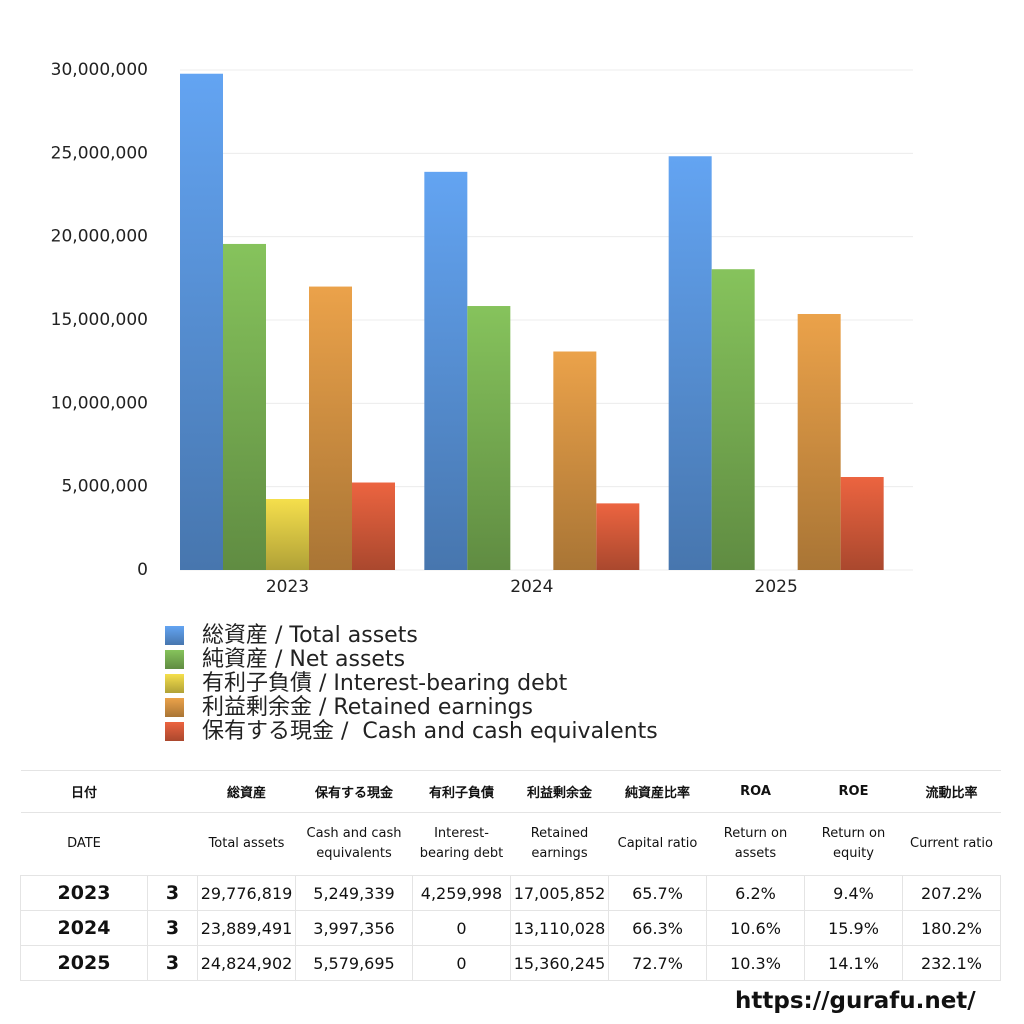 The width and height of the screenshot is (1024, 1024). Describe the element at coordinates (303, 659) in the screenshot. I see `legend-label: 純資産 / Net assets` at that location.